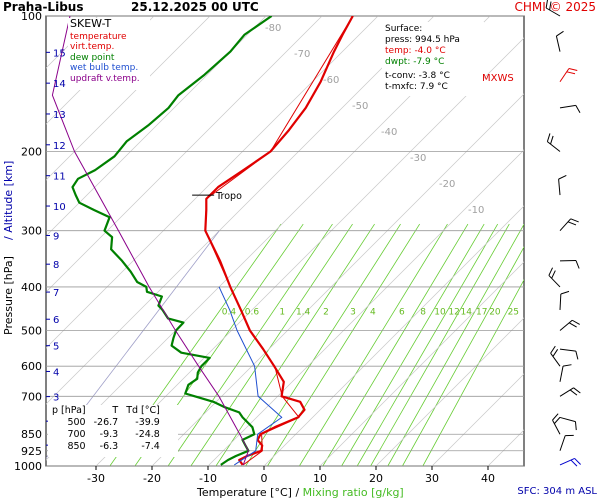  I want to click on x-axis-sep: /, so click(297, 492).